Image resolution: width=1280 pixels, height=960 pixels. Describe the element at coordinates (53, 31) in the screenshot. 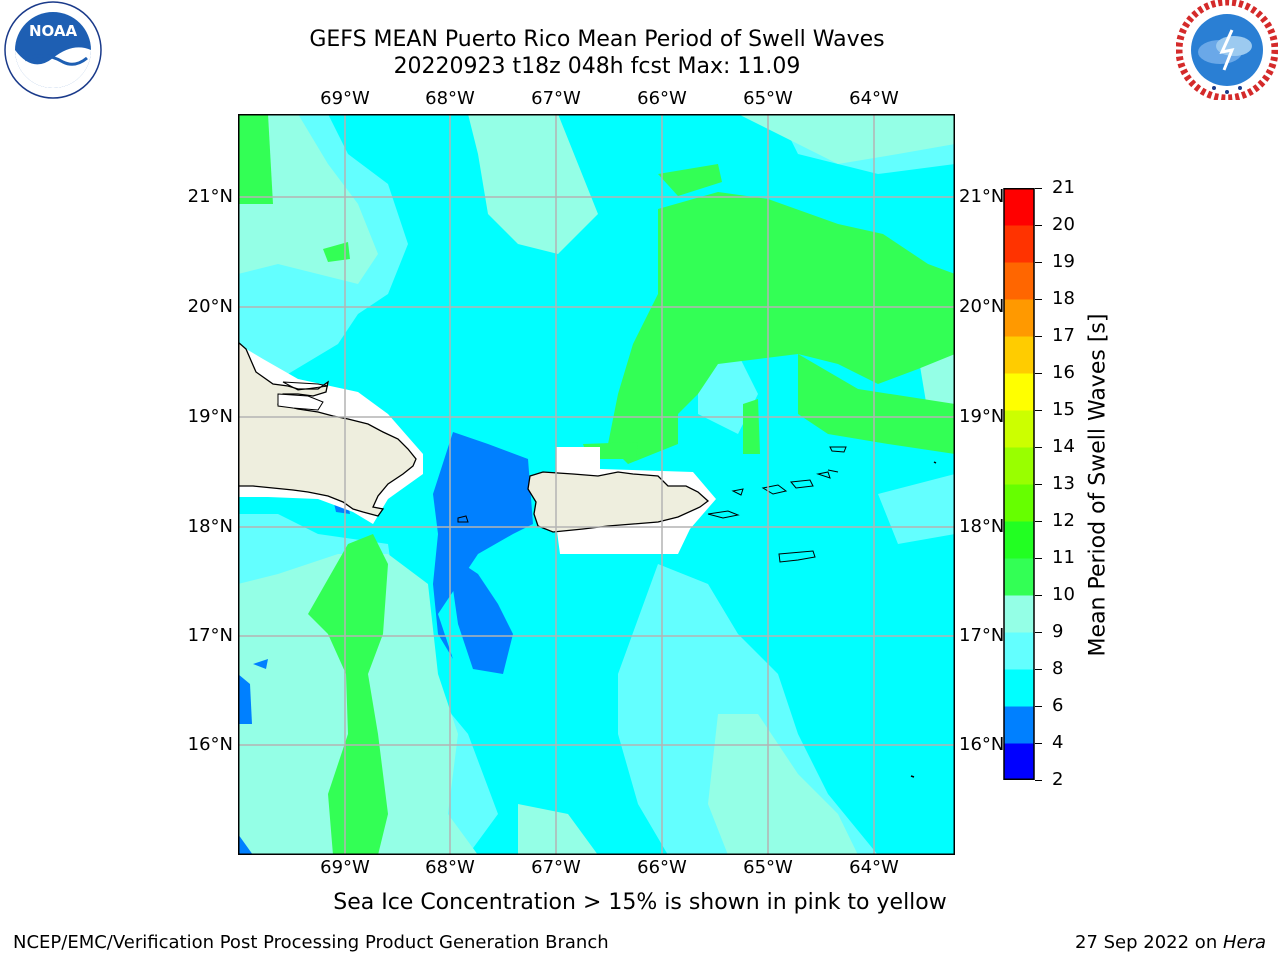

I see `noaa-logo-text: NOAA` at that location.